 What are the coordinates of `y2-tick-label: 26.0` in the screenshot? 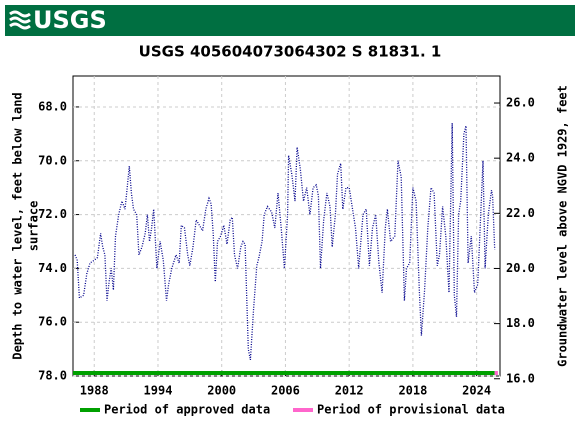 It's located at (520, 103).